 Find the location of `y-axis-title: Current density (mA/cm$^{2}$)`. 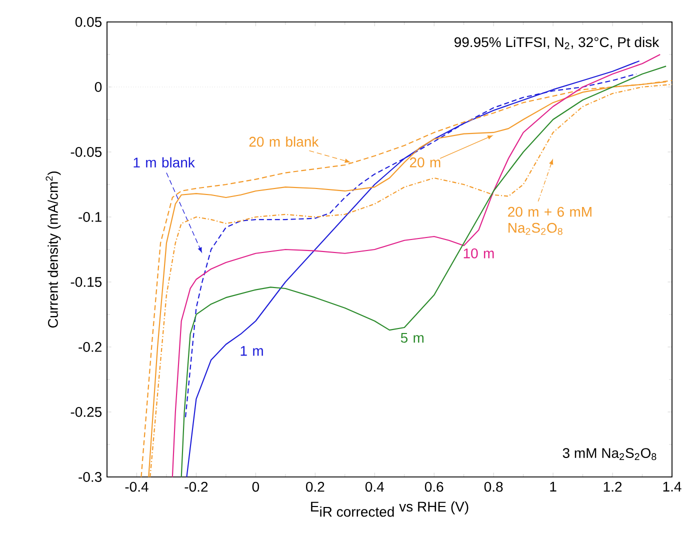

y-axis-title: Current density (mA/cm$^{2}$) is located at coordinates (53, 250).